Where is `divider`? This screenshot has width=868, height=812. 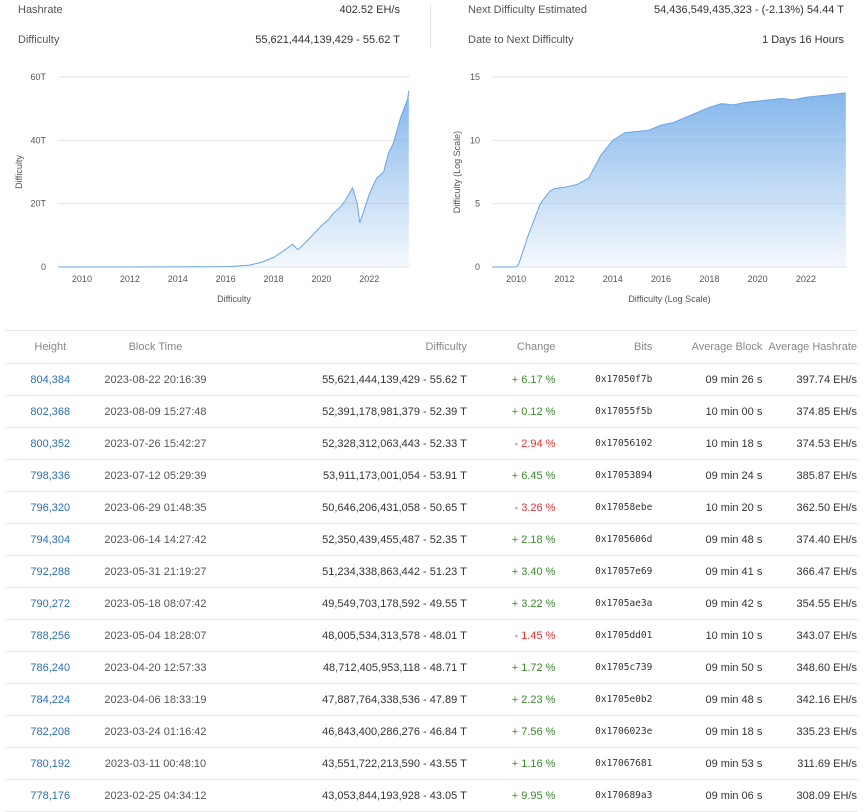 divider is located at coordinates (430, 26).